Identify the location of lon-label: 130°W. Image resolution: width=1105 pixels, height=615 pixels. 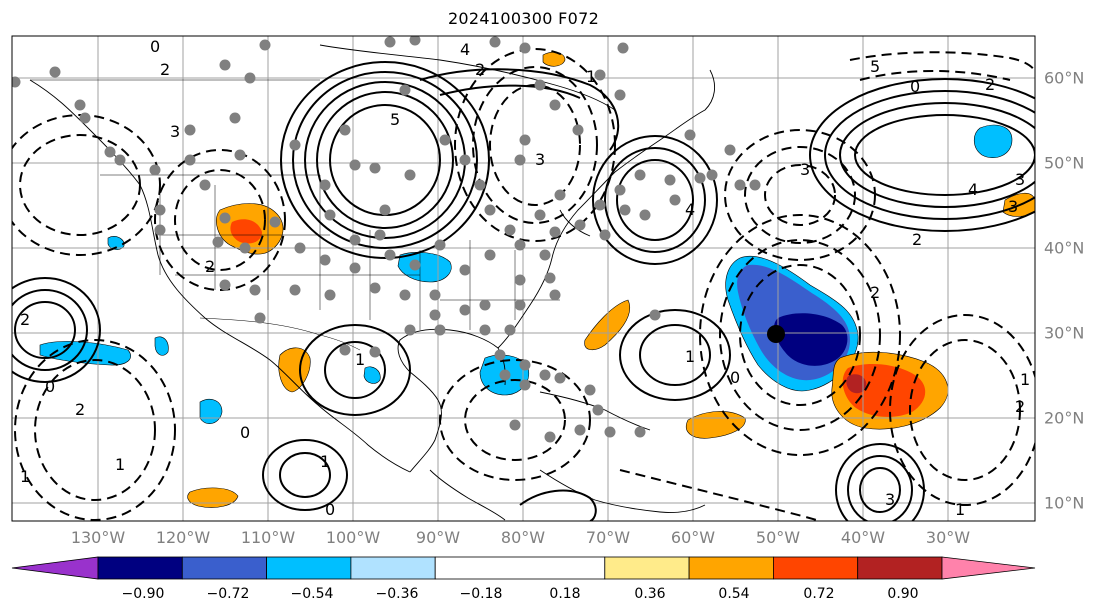
(98, 537).